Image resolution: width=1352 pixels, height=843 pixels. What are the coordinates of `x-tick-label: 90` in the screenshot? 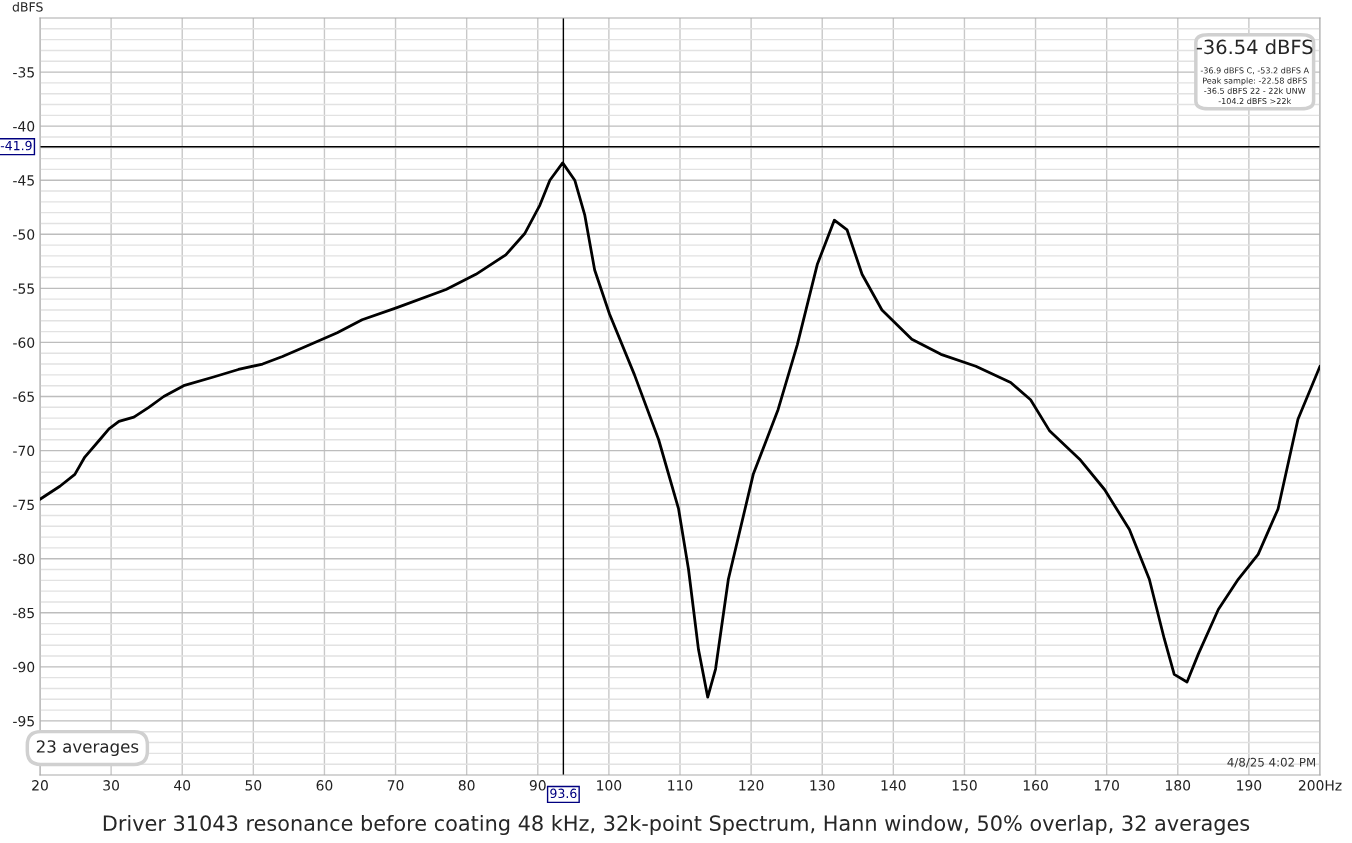 It's located at (537, 785).